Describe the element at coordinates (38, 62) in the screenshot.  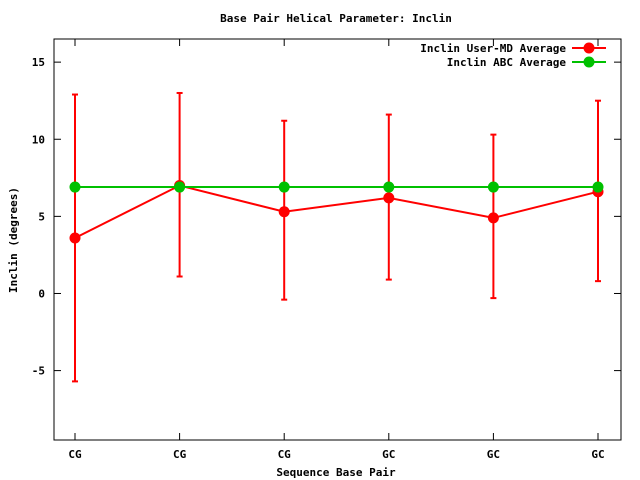
I see `y-tick-label: 15` at that location.